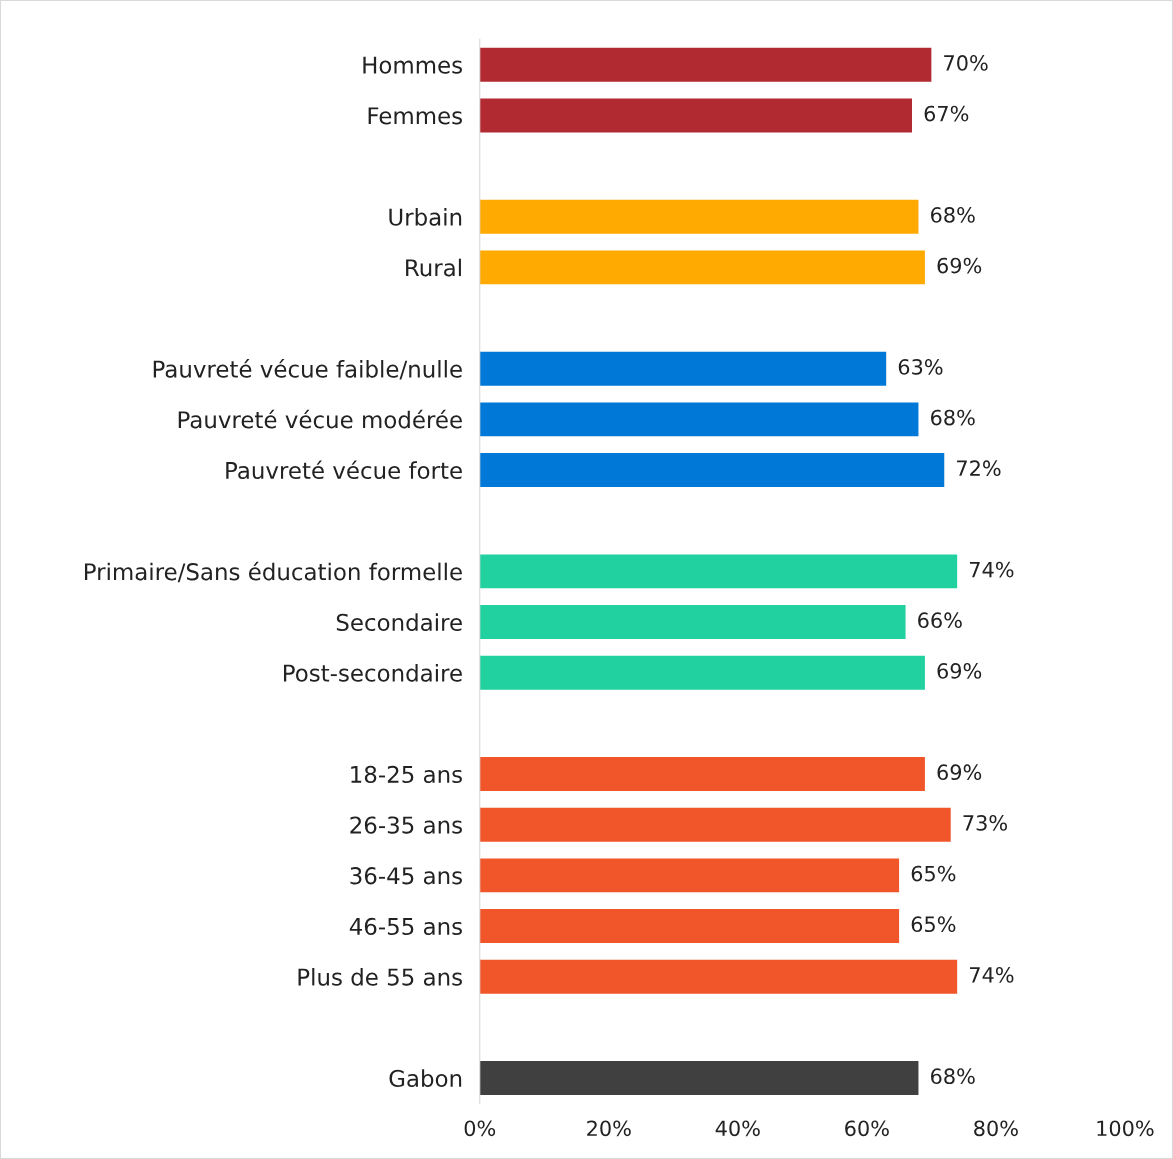 This screenshot has height=1159, width=1173. What do you see at coordinates (946, 113) in the screenshot?
I see `data-label: 67%` at bounding box center [946, 113].